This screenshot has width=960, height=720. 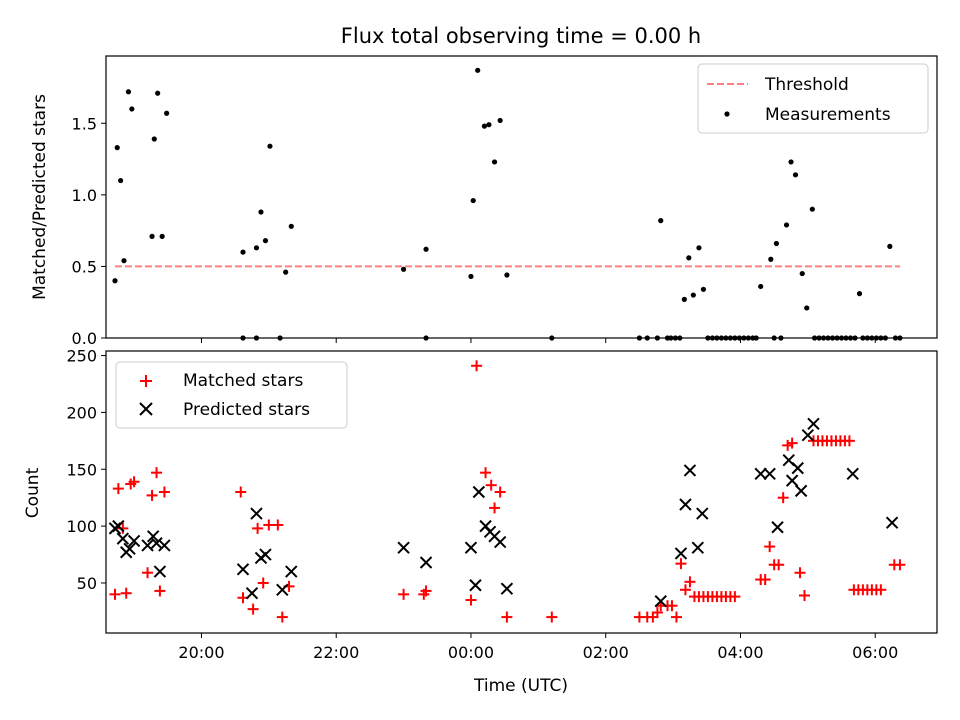 I want to click on bottom-legend: Matched stars Predicted stars, so click(x=231, y=395).